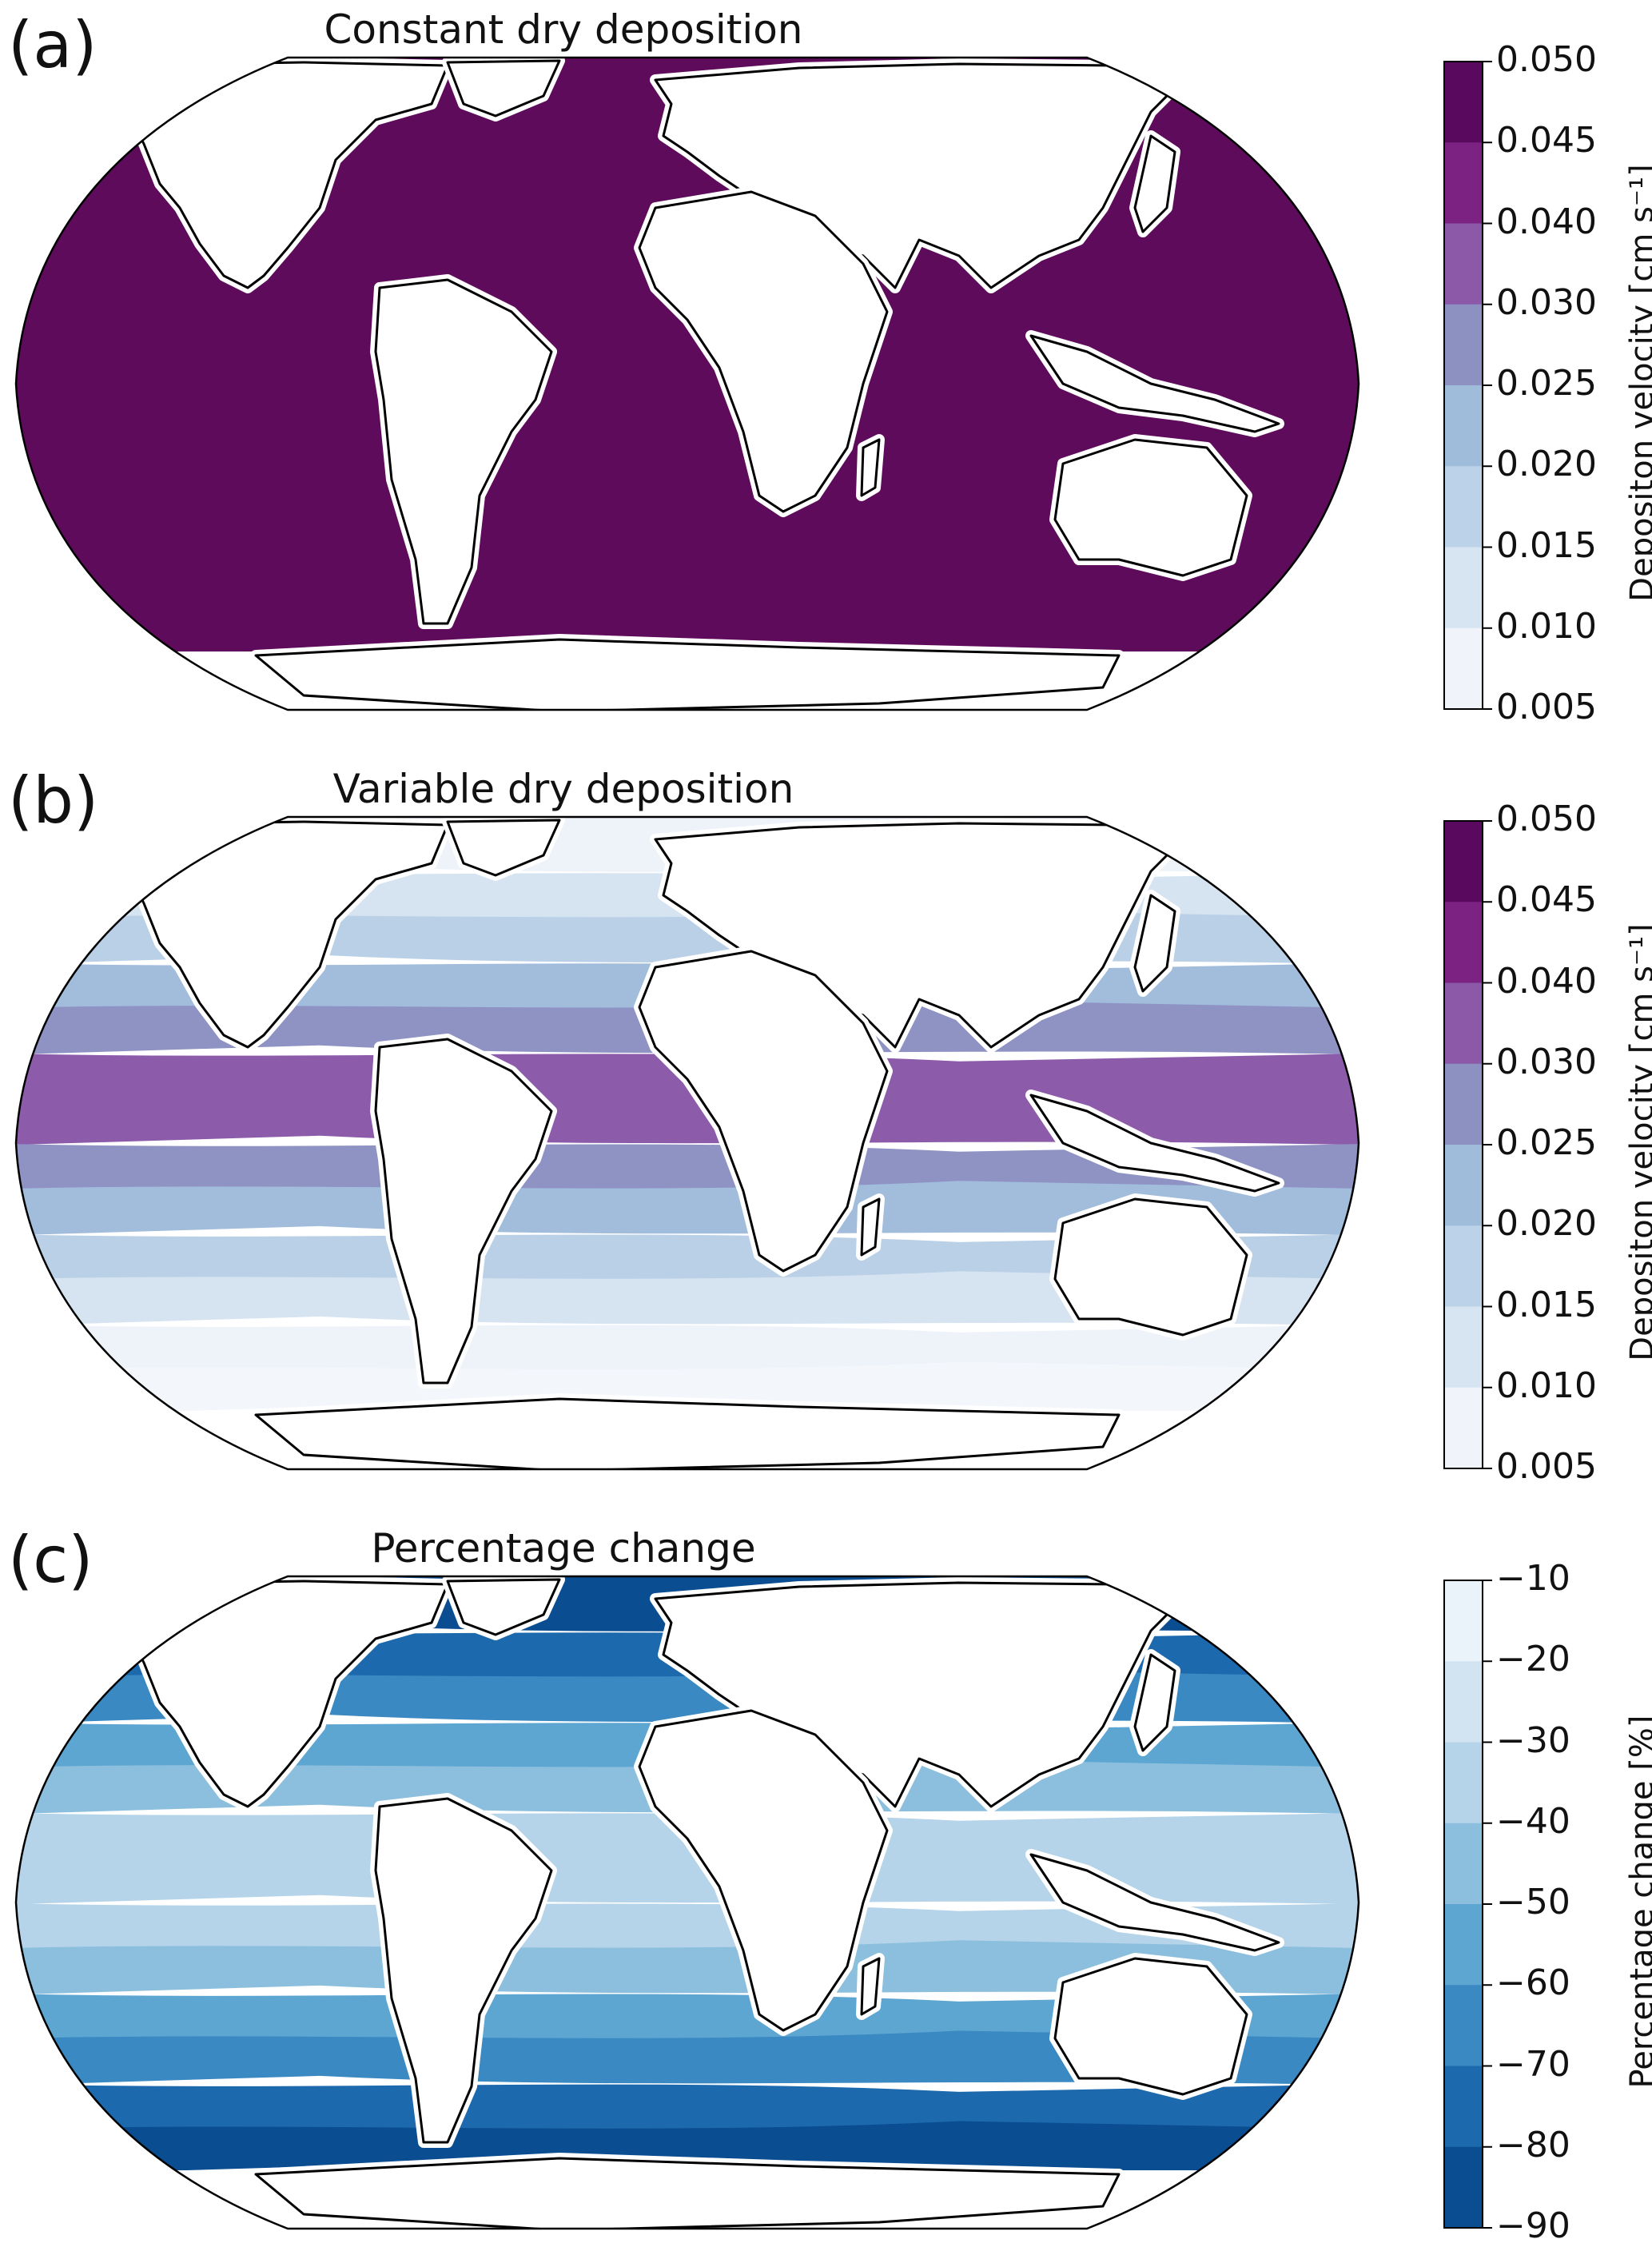 The height and width of the screenshot is (2259, 1652). Describe the element at coordinates (53, 801) in the screenshot. I see `panel-b-letter: (b)` at that location.